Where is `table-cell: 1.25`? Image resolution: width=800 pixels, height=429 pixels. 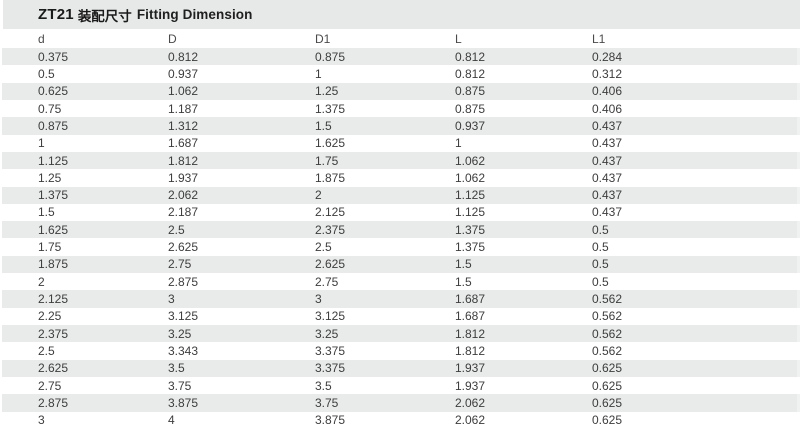
table-cell: 1.25 is located at coordinates (50, 177).